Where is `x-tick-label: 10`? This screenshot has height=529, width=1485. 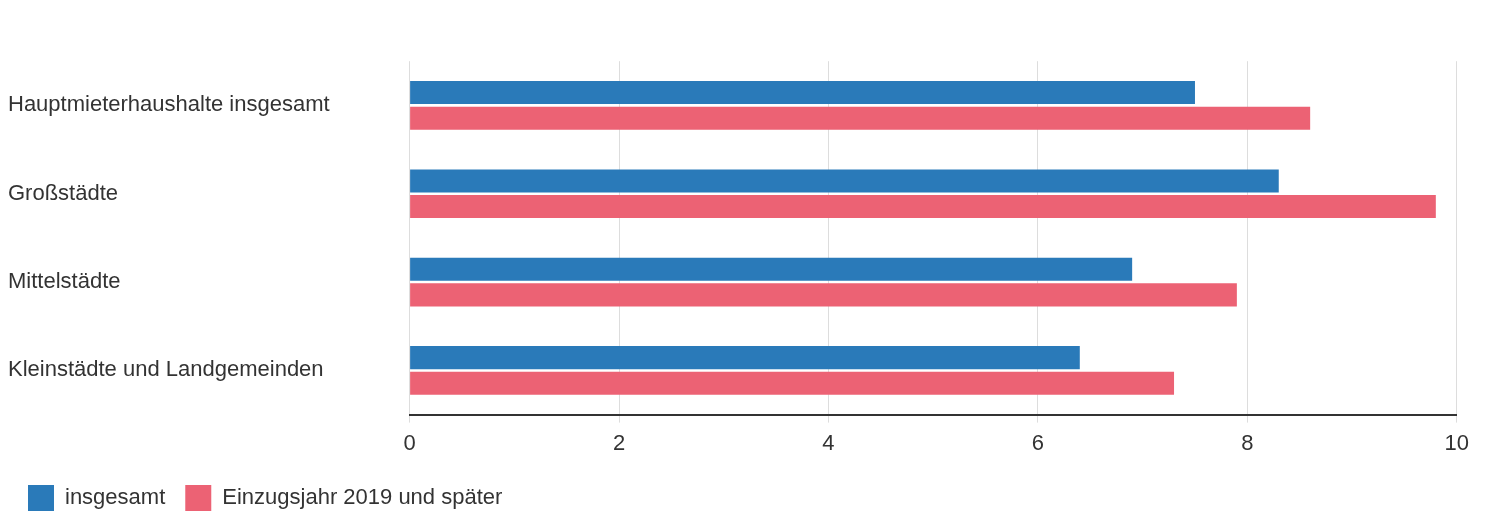 x-tick-label: 10 is located at coordinates (1457, 442).